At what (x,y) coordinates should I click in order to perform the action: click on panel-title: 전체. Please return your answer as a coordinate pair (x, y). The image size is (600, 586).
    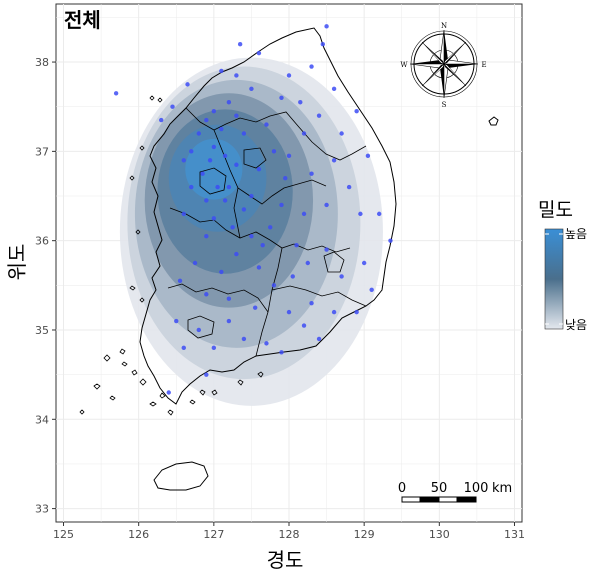
    Looking at the image, I should click on (82, 20).